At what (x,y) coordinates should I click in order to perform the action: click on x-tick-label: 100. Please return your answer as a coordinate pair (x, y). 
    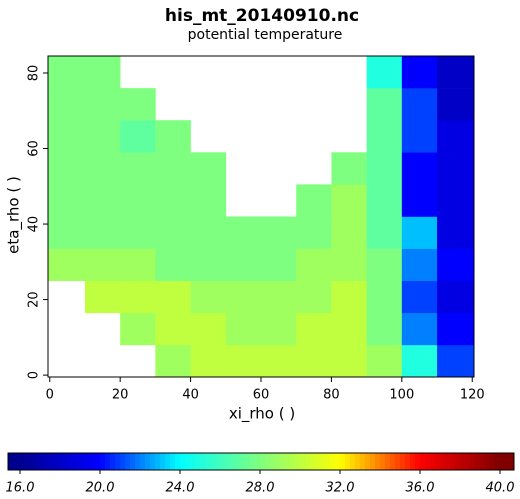
    Looking at the image, I should click on (401, 395).